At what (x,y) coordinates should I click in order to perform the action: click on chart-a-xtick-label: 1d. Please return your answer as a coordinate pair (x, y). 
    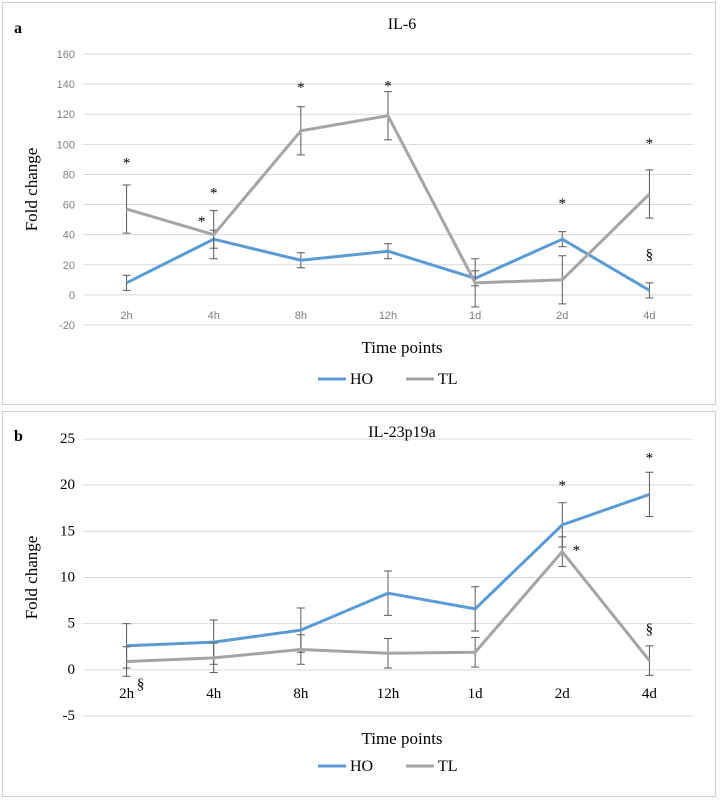
    Looking at the image, I should click on (475, 316).